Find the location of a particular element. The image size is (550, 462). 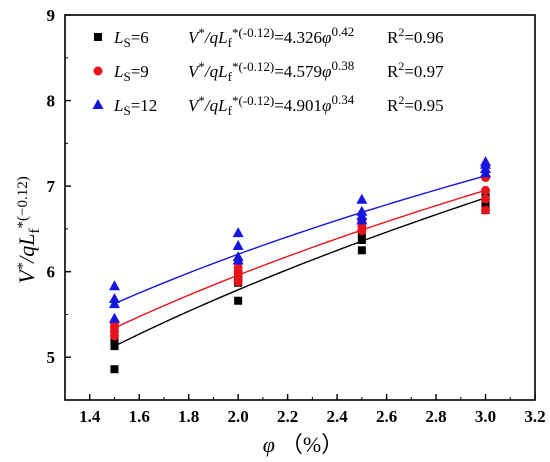

legend-series-name: LS=9 is located at coordinates (131, 73).